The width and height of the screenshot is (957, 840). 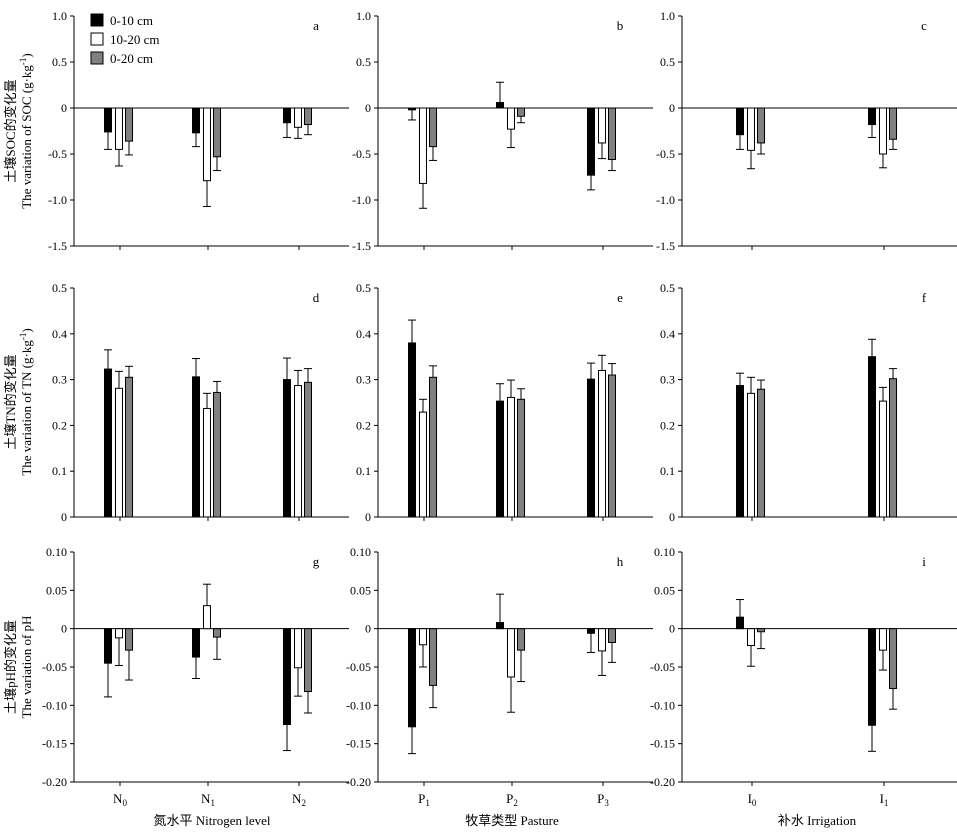 What do you see at coordinates (120, 799) in the screenshot?
I see `x-tick-label: N0` at bounding box center [120, 799].